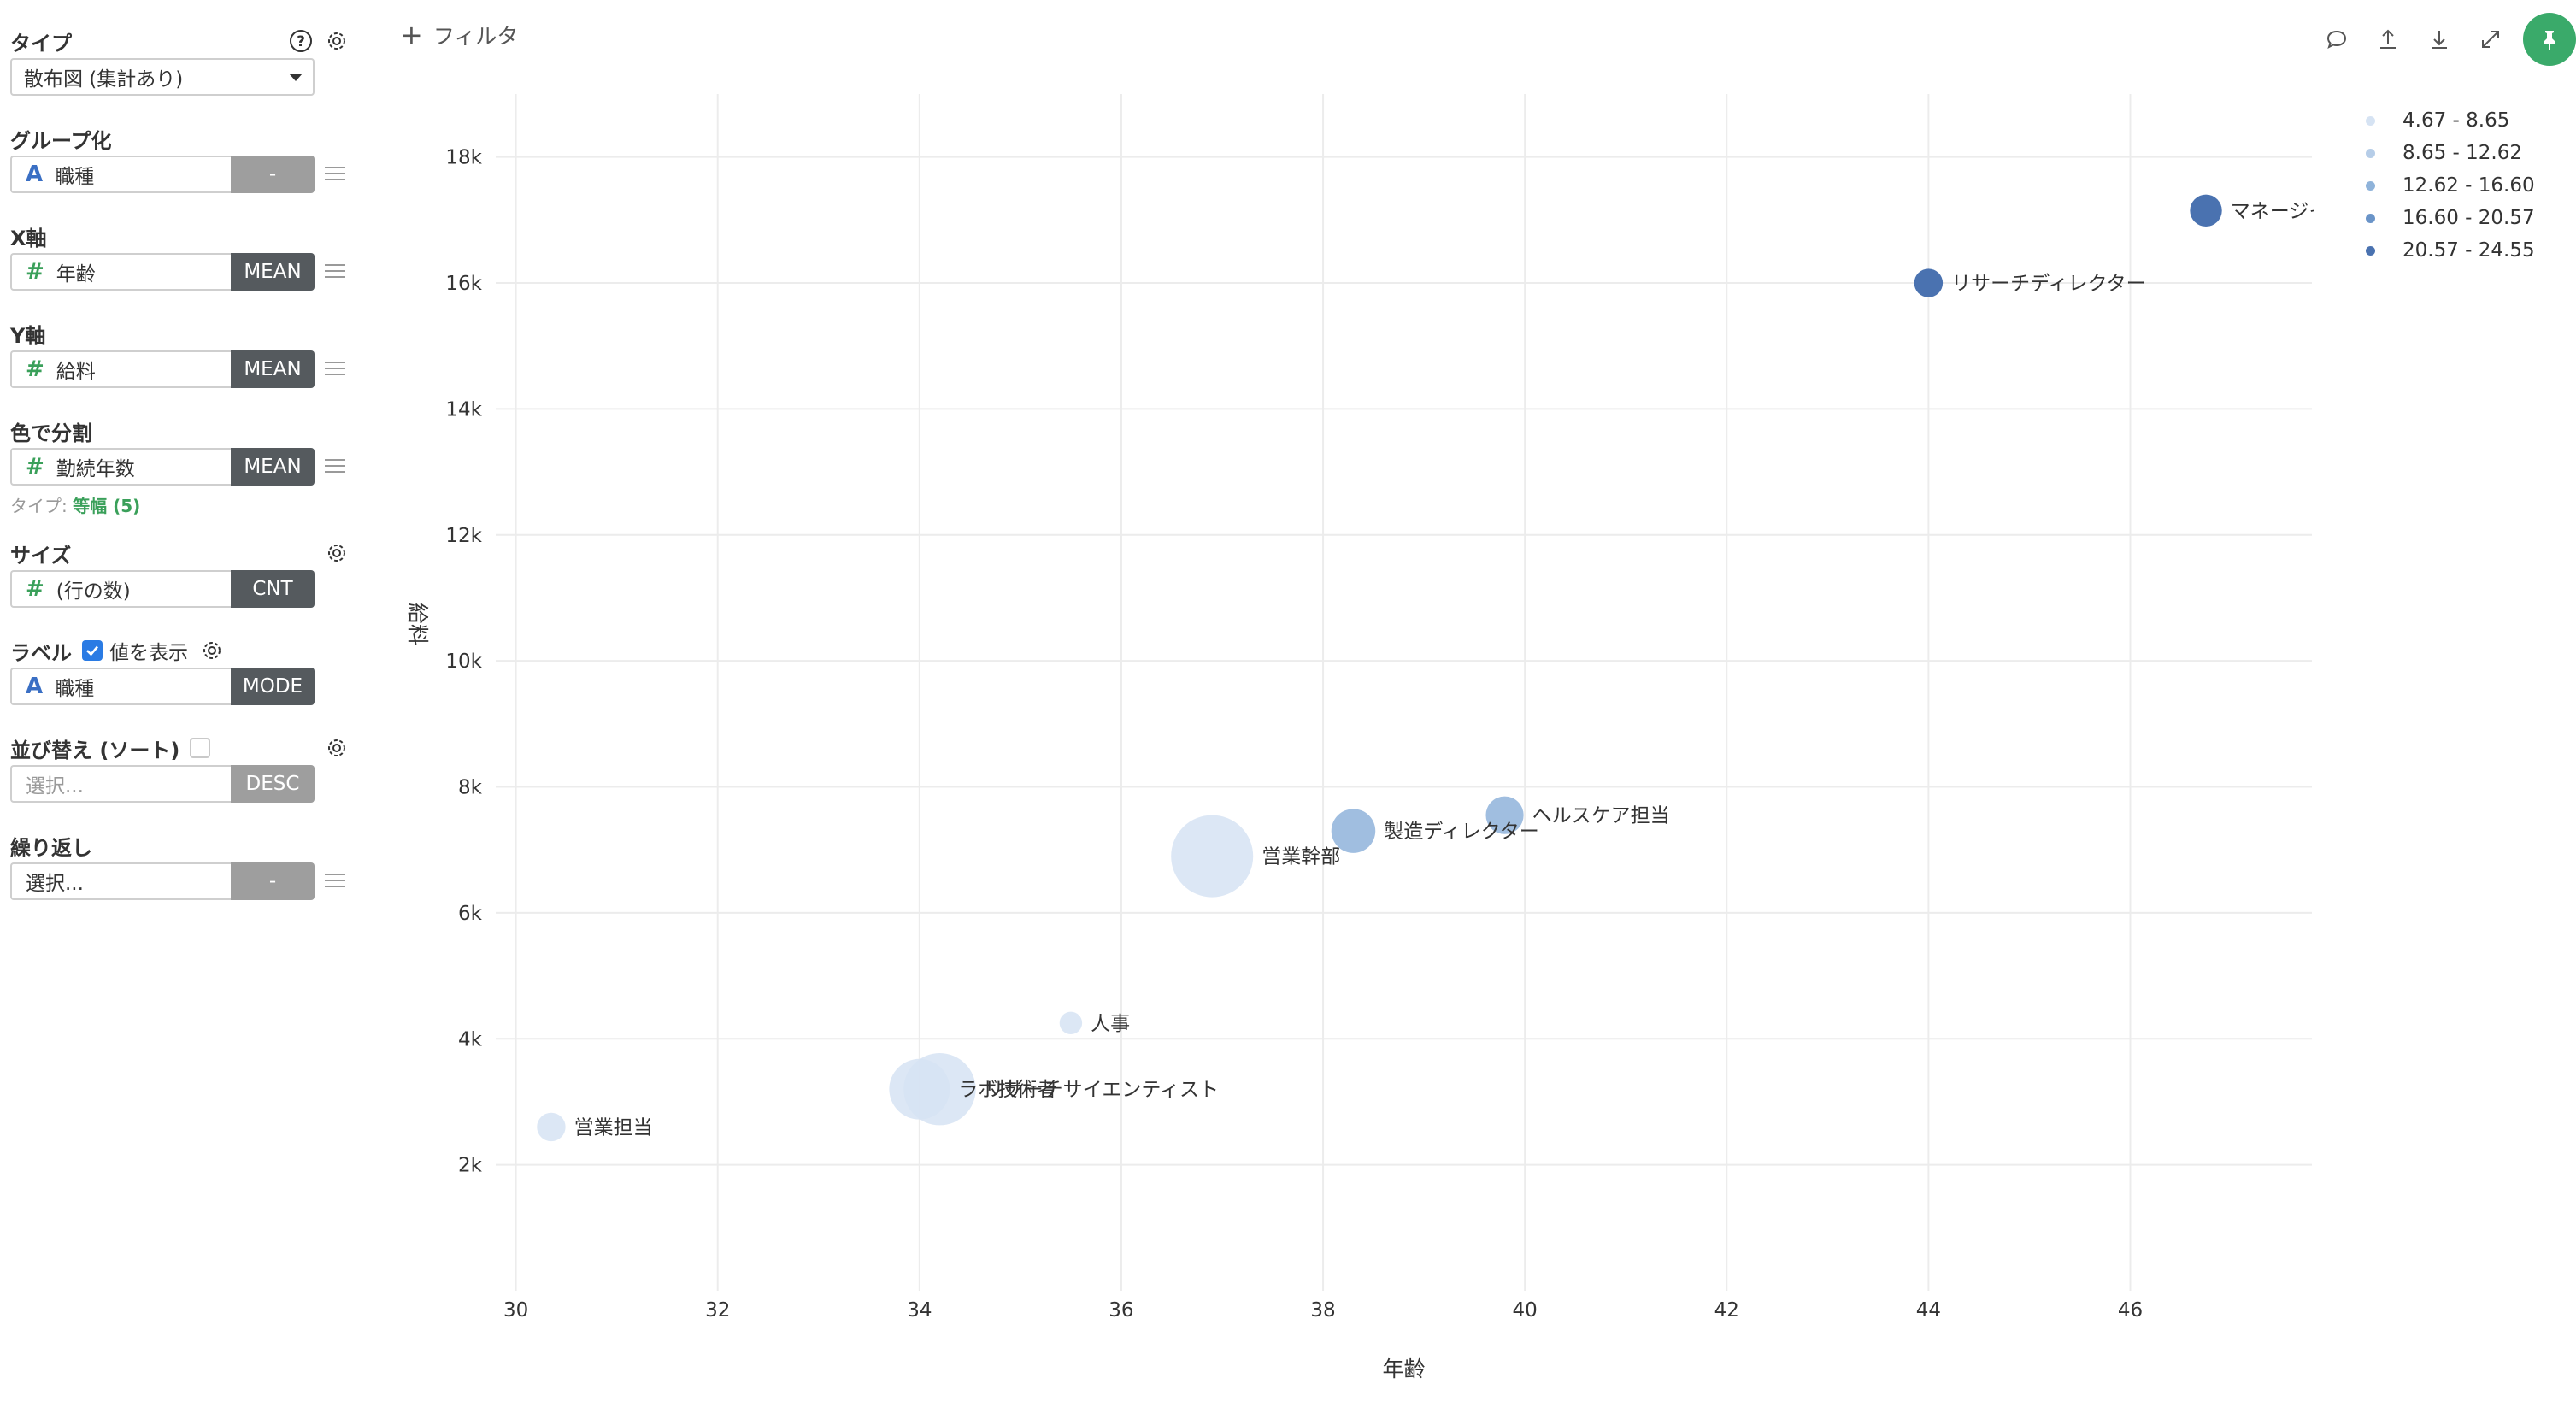 The image size is (2576, 1407). Describe the element at coordinates (613, 1127) in the screenshot. I see `point-label: 営業担当` at that location.